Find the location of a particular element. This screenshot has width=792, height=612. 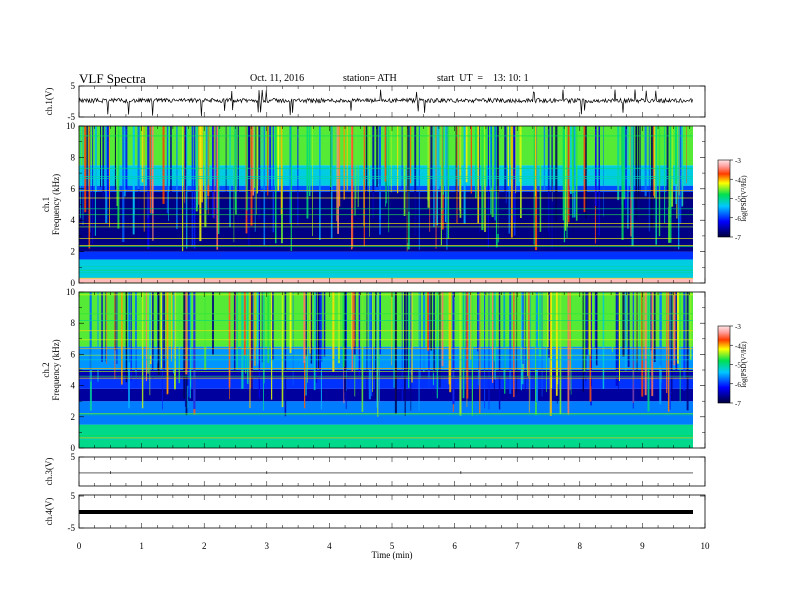

x-tick-label: 10 is located at coordinates (706, 546).